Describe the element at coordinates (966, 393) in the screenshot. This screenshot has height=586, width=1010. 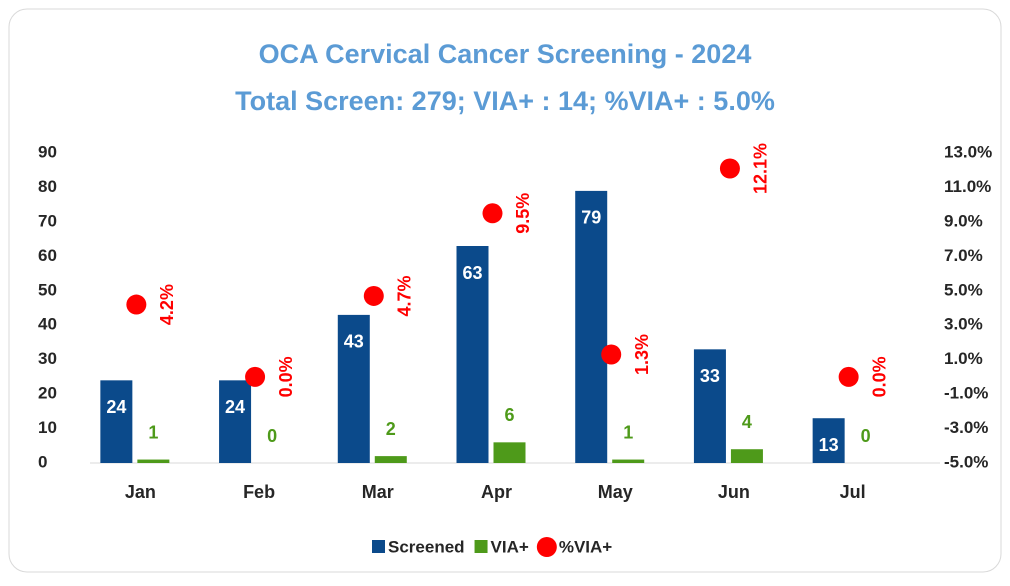
I see `y2-tick-label: -1.0%` at that location.